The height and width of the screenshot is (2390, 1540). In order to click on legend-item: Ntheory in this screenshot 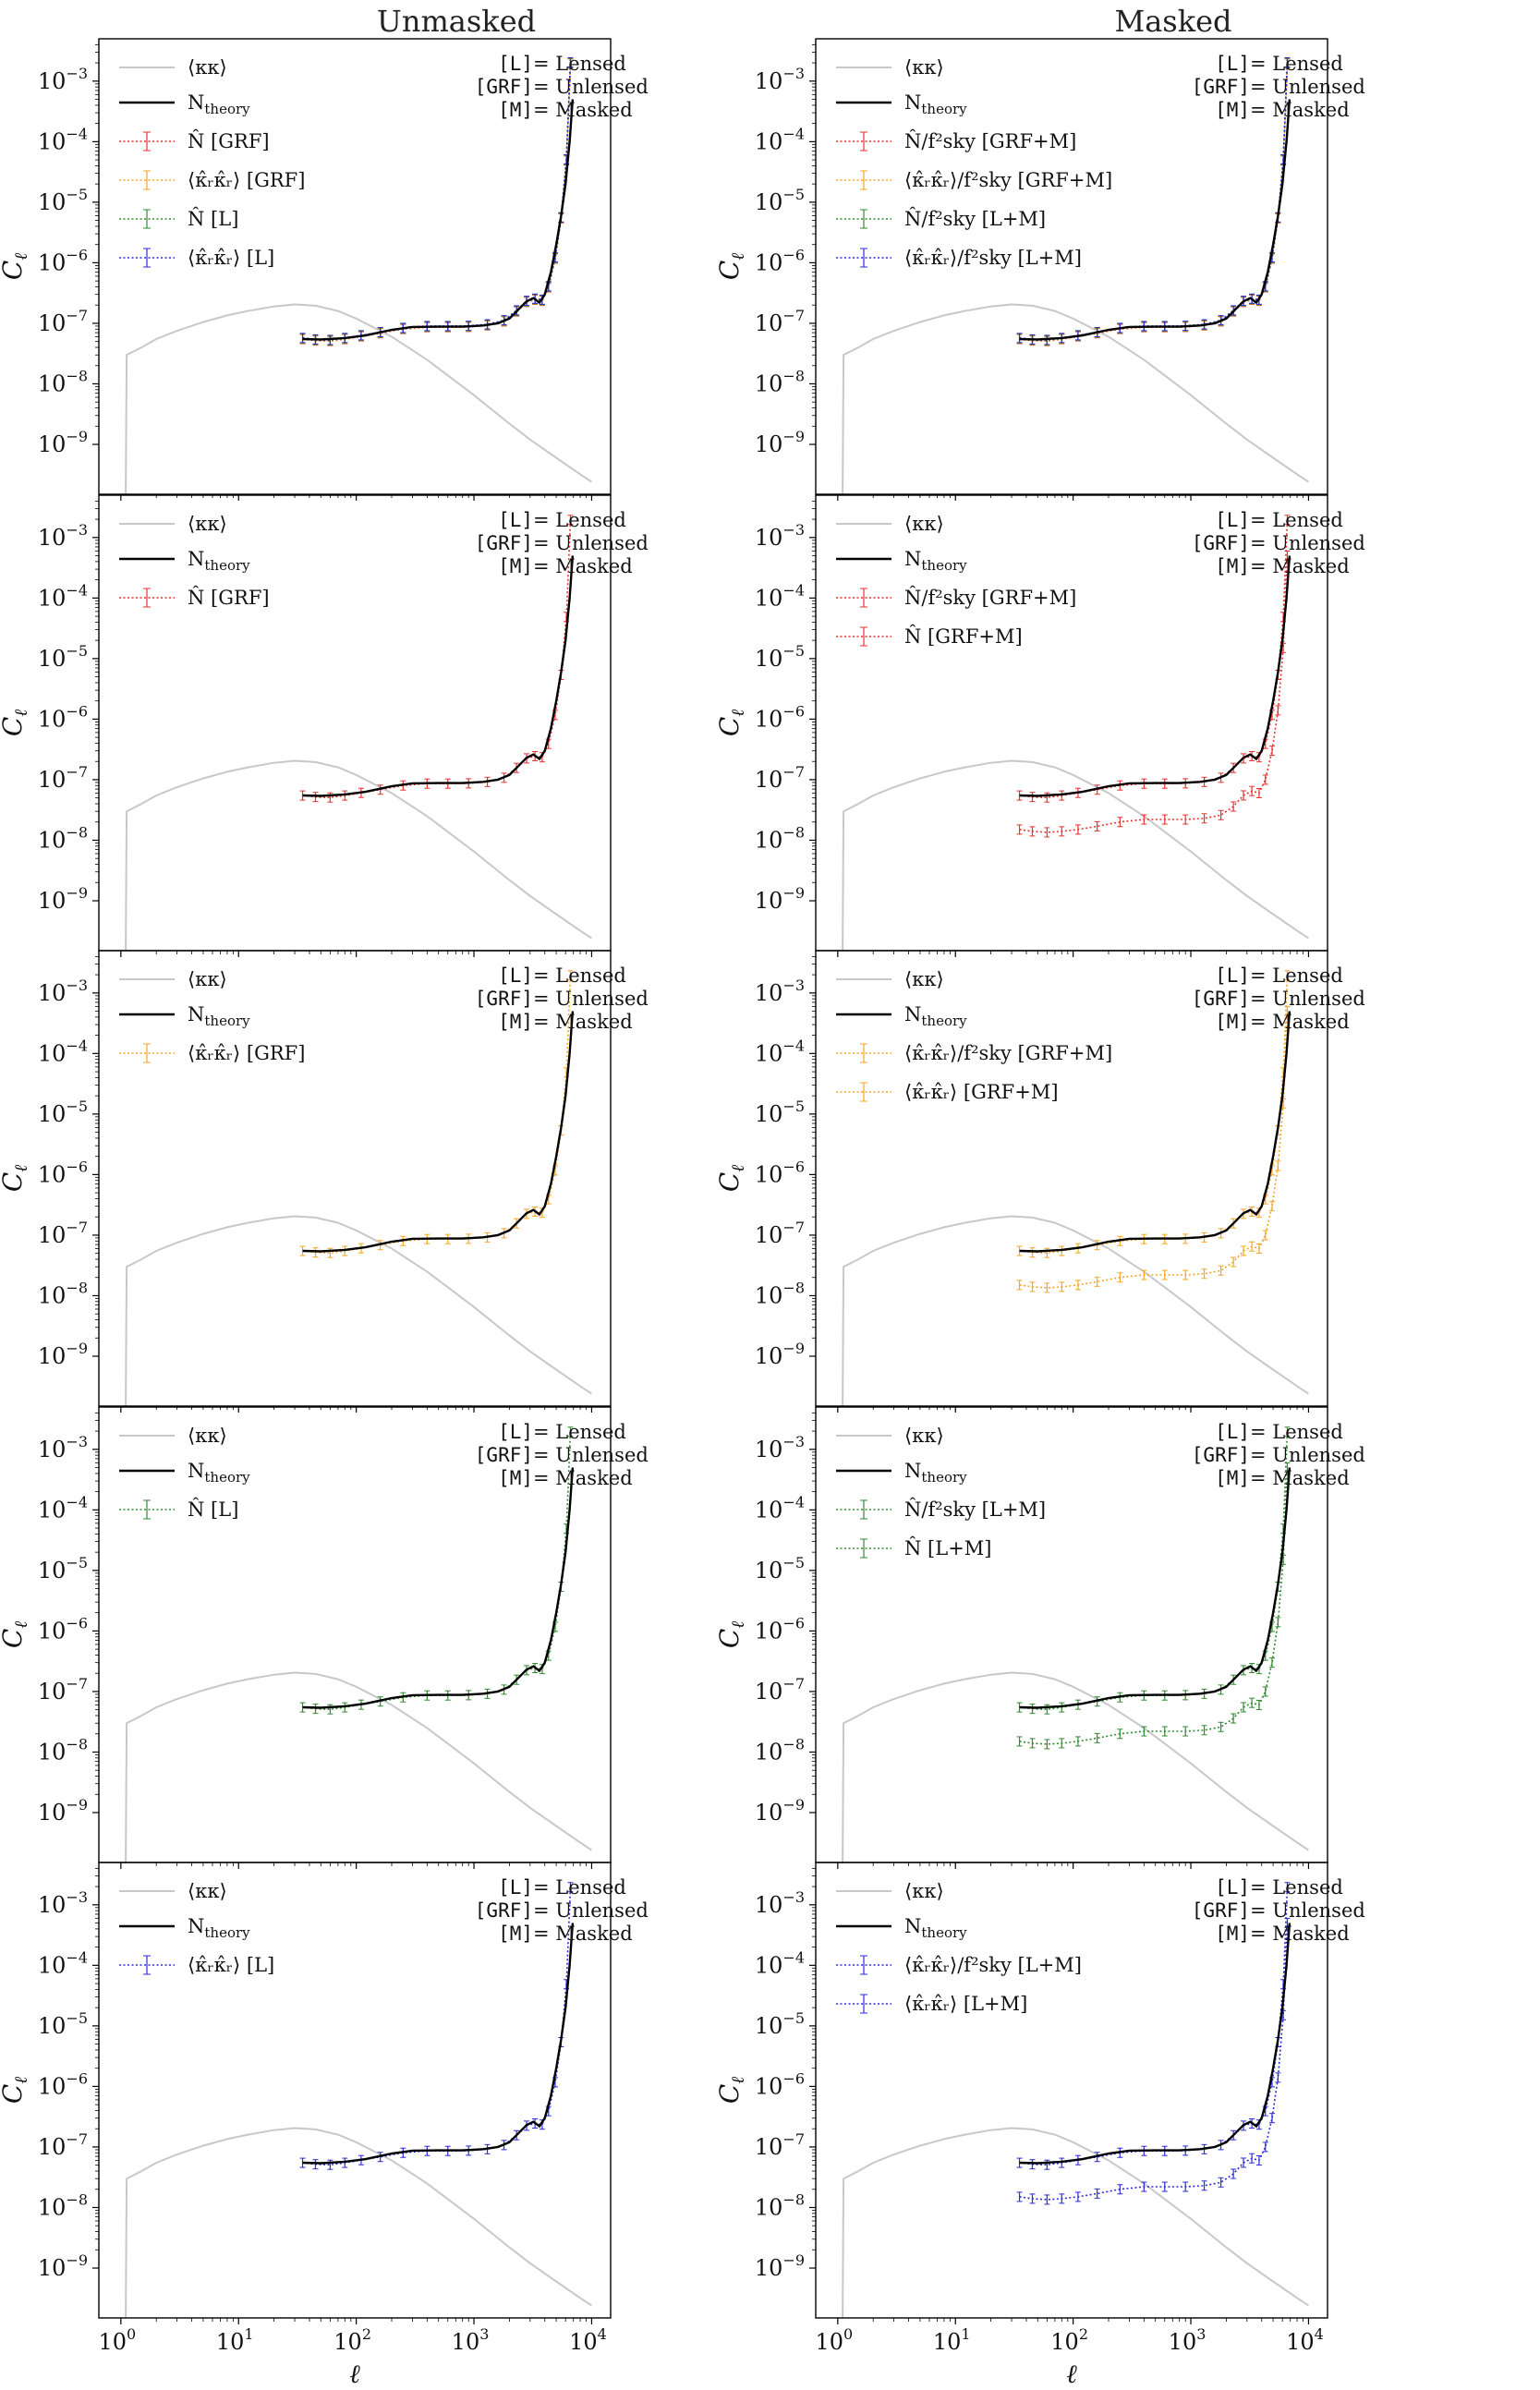, I will do `click(185, 561)`.